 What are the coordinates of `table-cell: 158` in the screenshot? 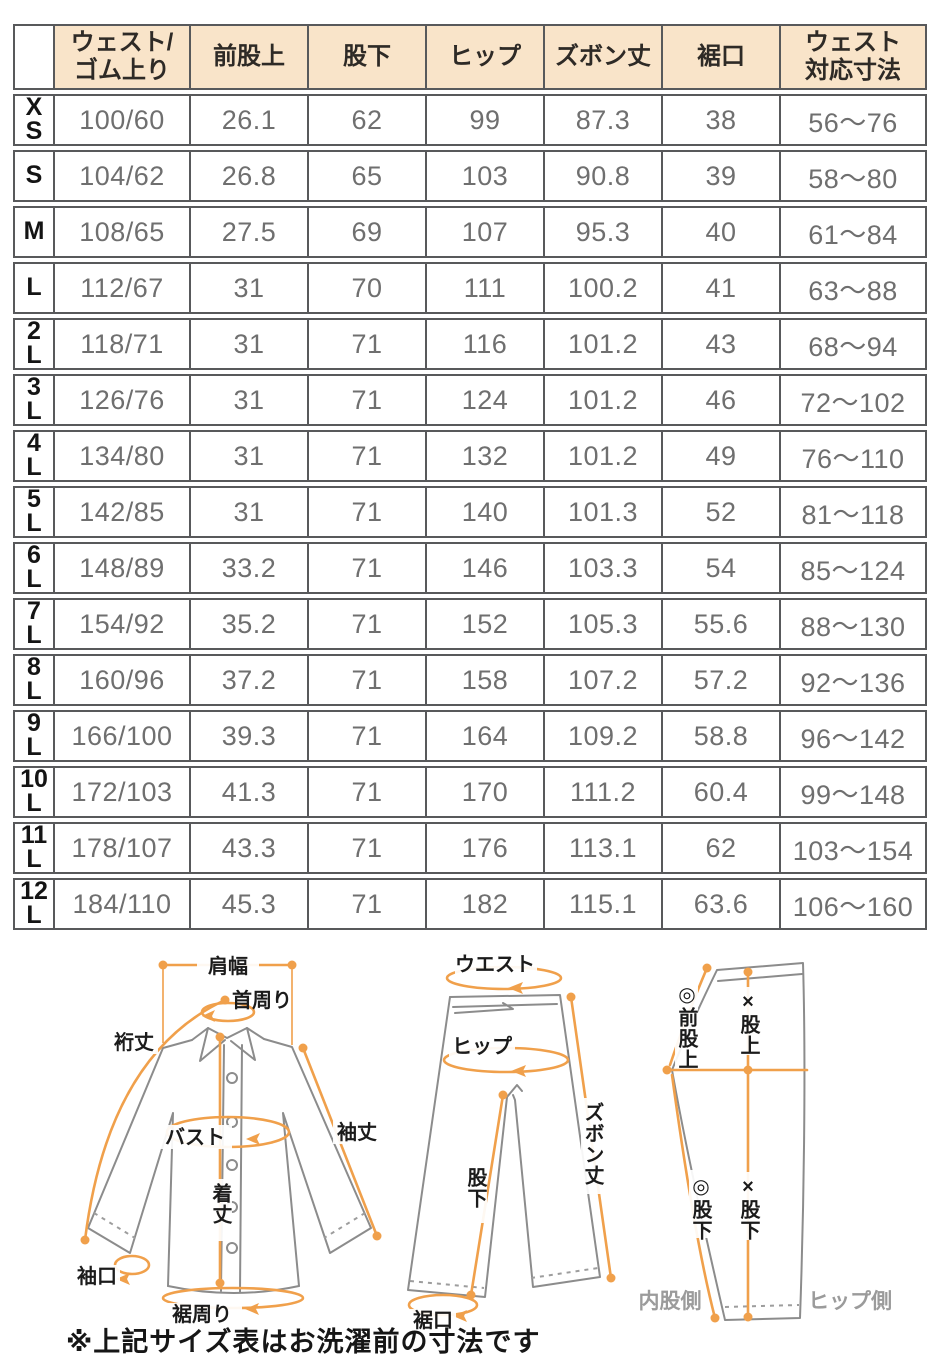 It's located at (486, 680).